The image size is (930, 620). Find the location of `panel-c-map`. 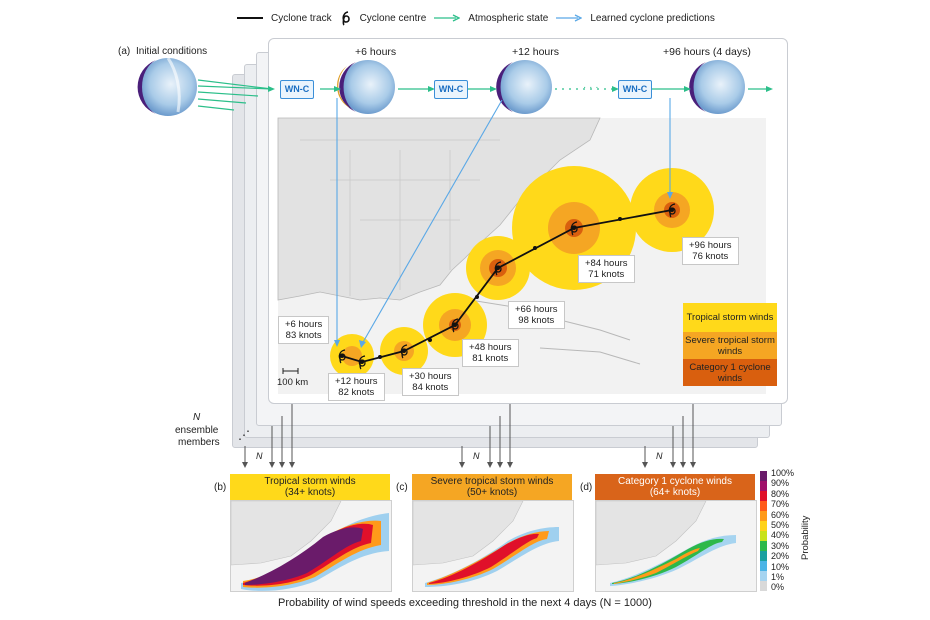

panel-c-map is located at coordinates (493, 546).